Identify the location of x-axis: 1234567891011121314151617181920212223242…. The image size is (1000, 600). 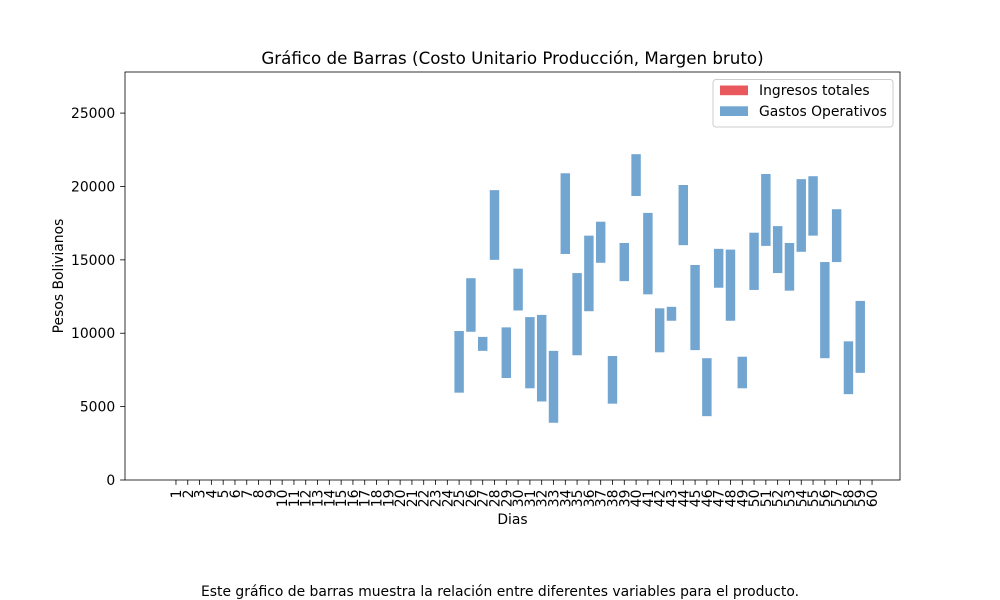
(525, 493).